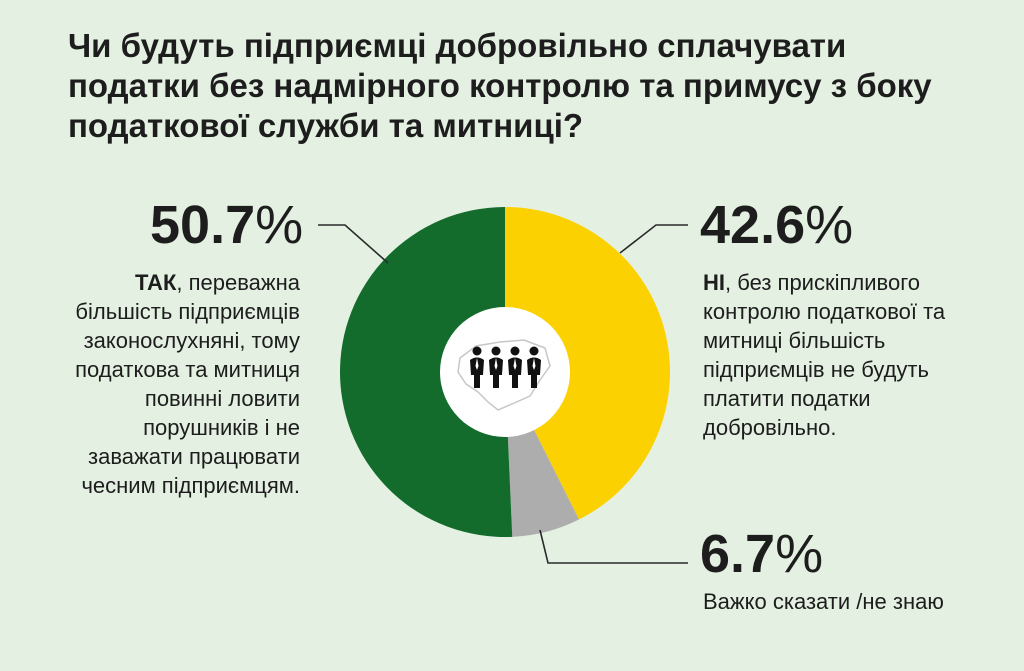 This screenshot has width=1024, height=671. What do you see at coordinates (613, 546) in the screenshot?
I see `leader-line-dontknow` at bounding box center [613, 546].